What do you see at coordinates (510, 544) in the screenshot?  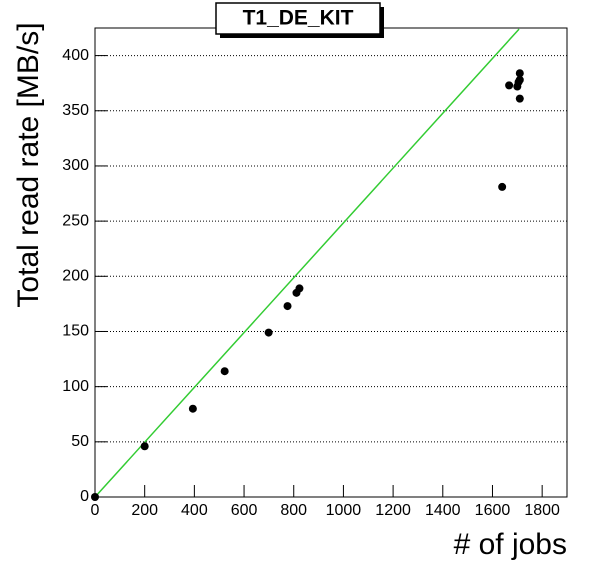 I see `x-axis-label: # of jobs` at bounding box center [510, 544].